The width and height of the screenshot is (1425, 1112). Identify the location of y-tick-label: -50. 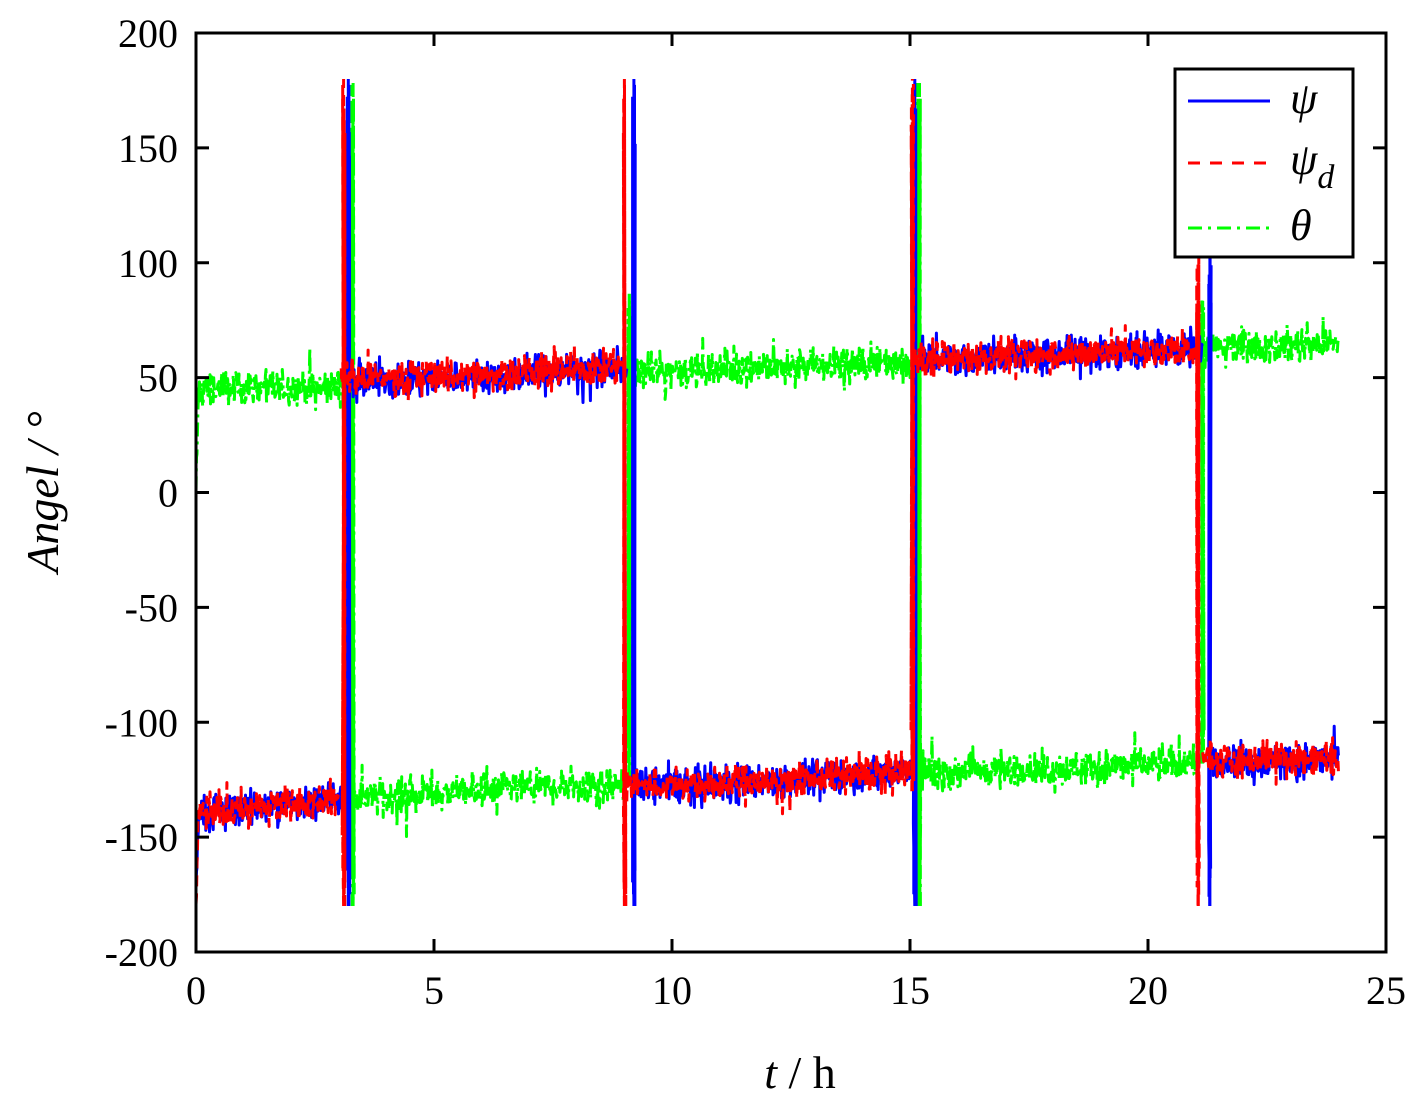
(151, 607).